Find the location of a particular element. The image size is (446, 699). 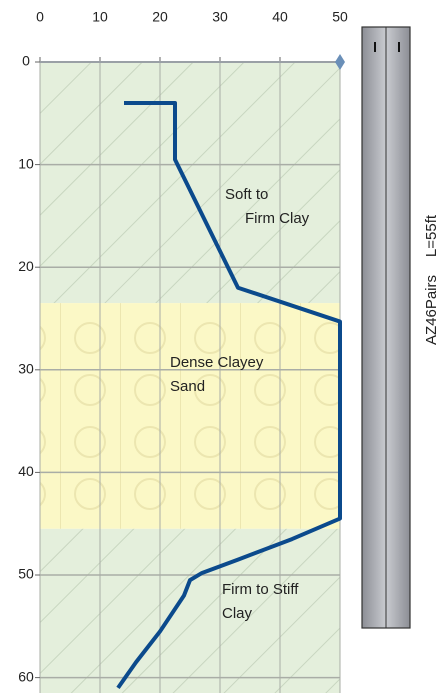

pile is located at coordinates (386, 327).